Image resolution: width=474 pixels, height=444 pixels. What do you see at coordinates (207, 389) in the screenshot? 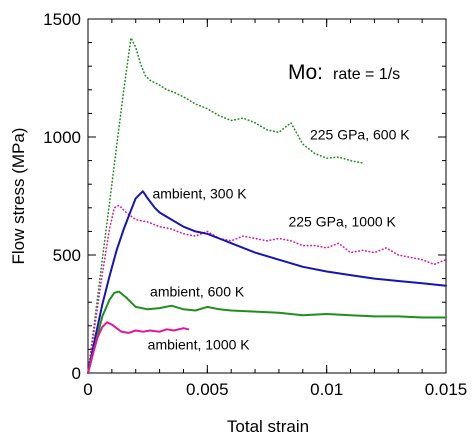
I see `x-tick-label: 0.005` at bounding box center [207, 389].